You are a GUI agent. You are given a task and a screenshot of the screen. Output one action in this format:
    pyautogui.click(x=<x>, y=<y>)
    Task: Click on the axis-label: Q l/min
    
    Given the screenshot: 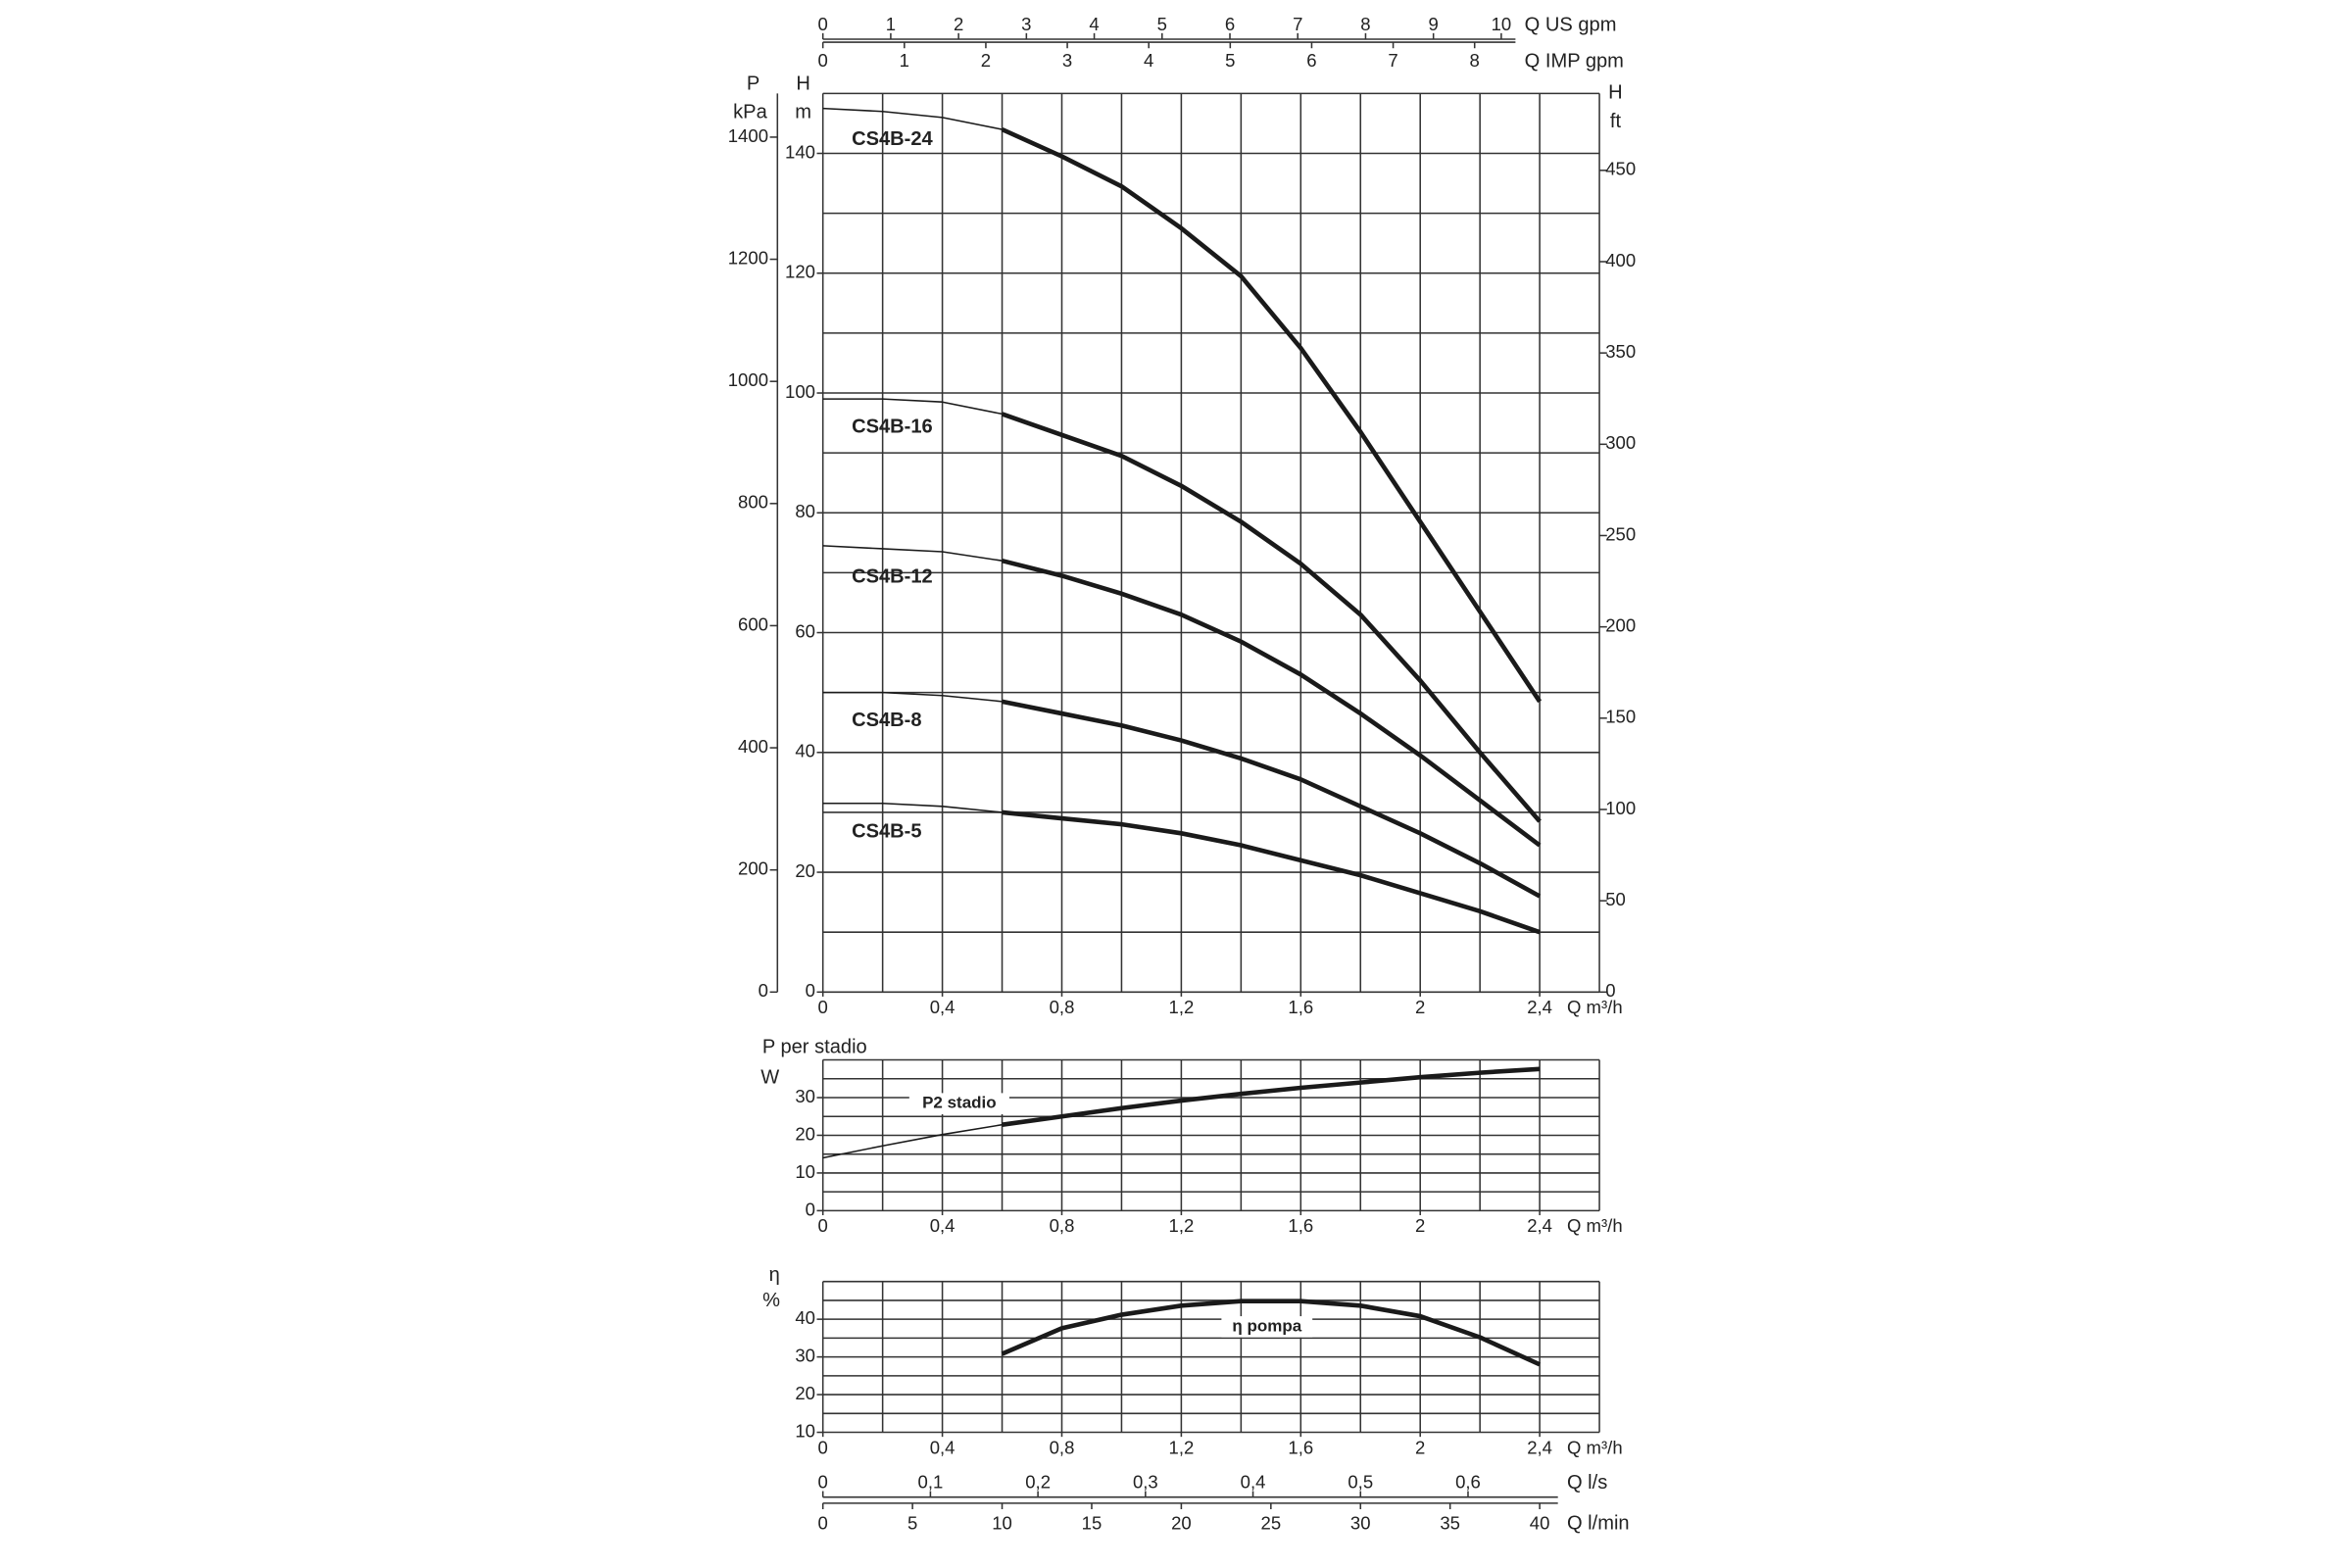 What is the action you would take?
    pyautogui.click(x=1598, y=1524)
    